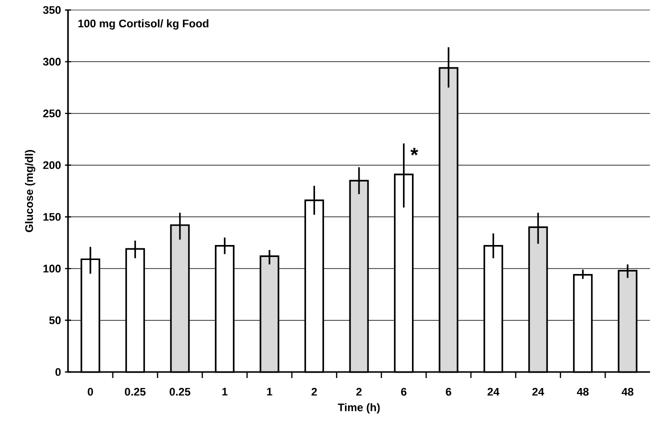 Image resolution: width=658 pixels, height=428 pixels. What do you see at coordinates (52, 216) in the screenshot?
I see `y-tick-label: 150` at bounding box center [52, 216].